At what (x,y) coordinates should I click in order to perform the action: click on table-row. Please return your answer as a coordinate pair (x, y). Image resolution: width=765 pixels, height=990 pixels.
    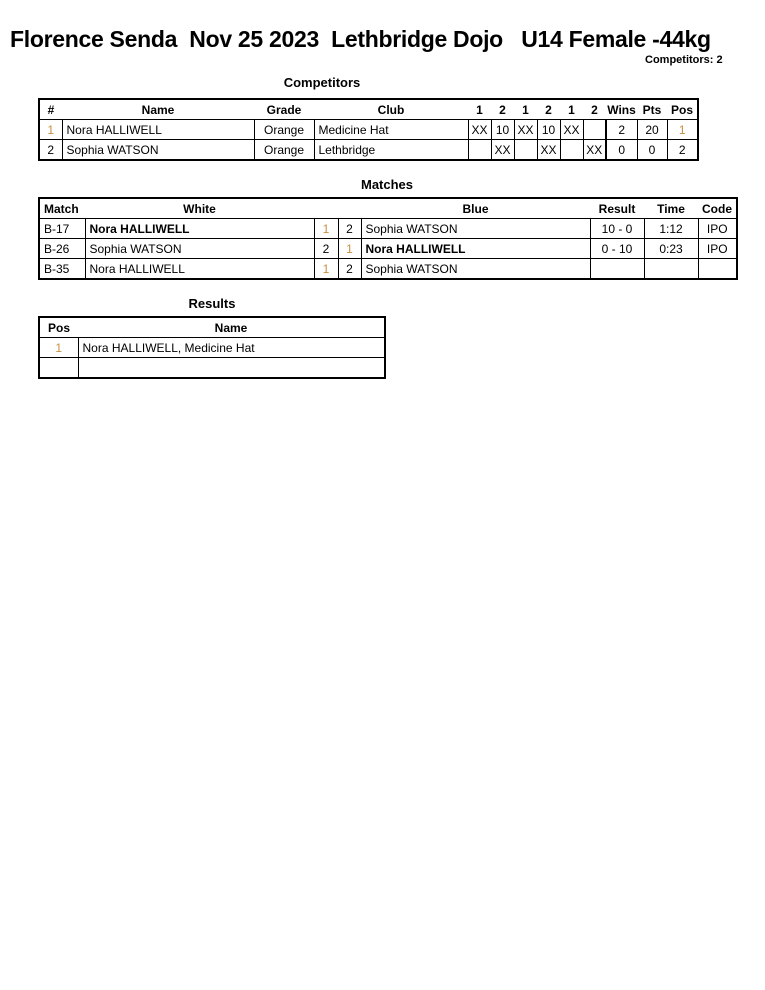
    Looking at the image, I should click on (212, 368).